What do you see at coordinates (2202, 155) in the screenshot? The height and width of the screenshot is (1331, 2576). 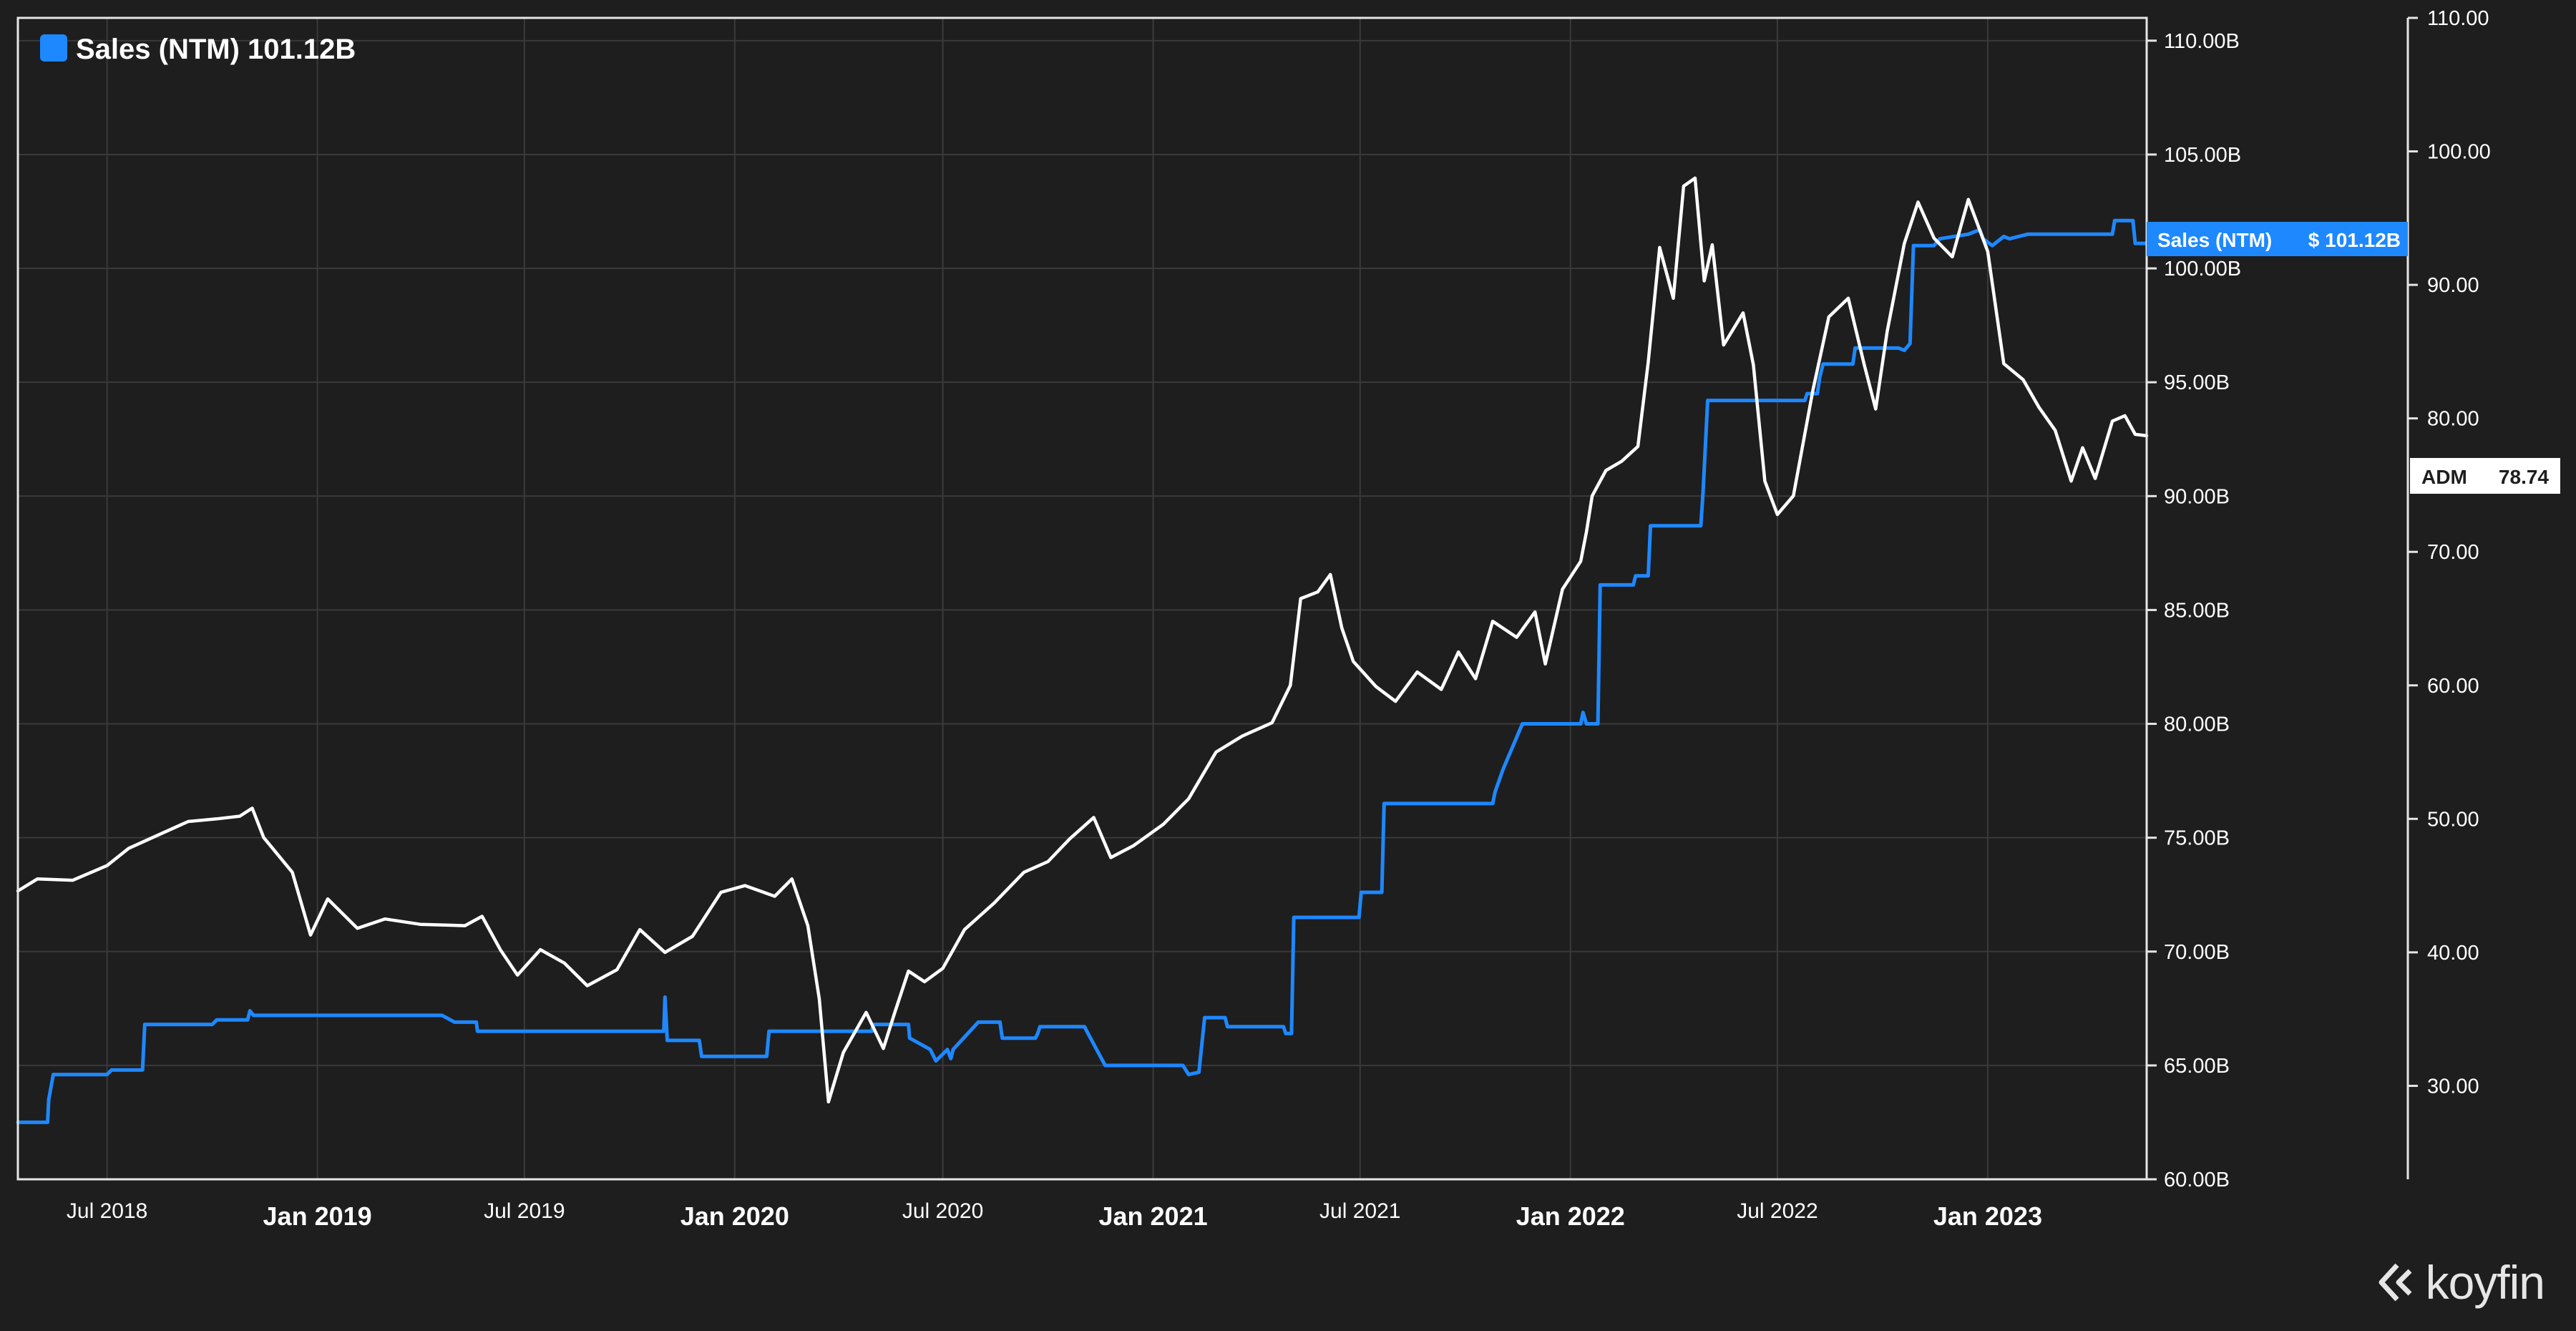 I see `sales-axis-tick-label: 105.00B` at bounding box center [2202, 155].